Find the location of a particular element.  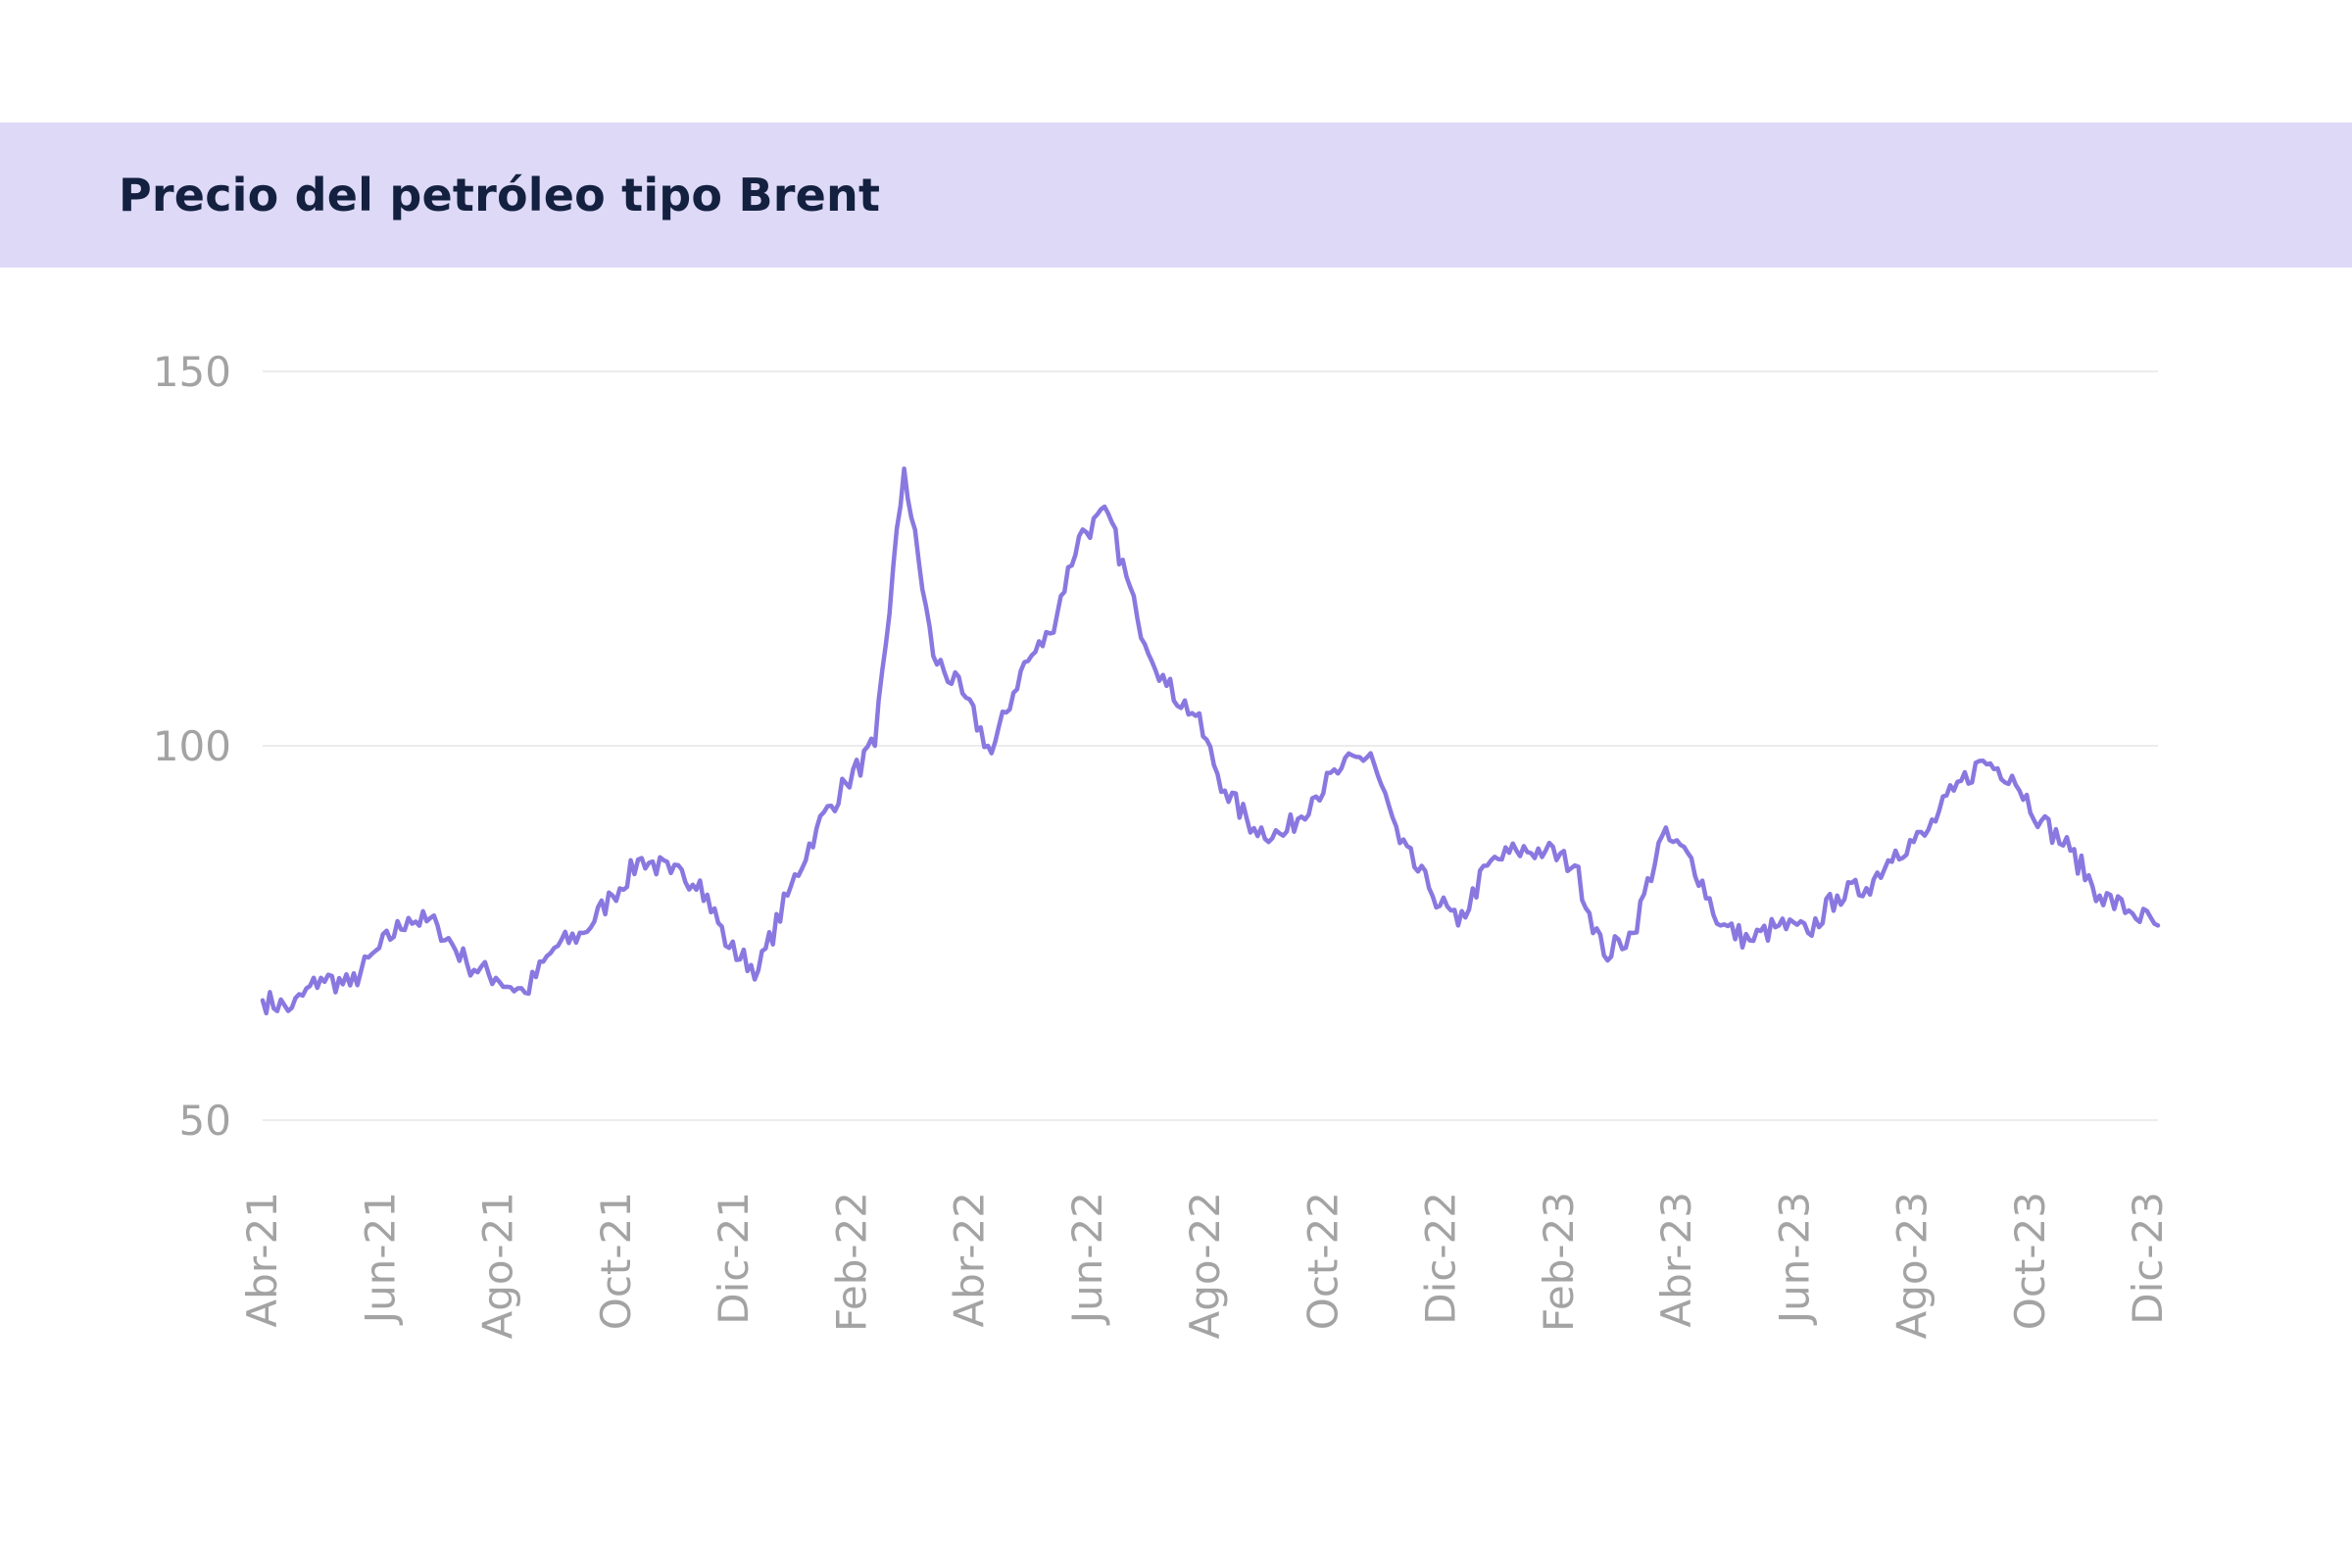

x-tick-label: Dic-22 is located at coordinates (1441, 1258).